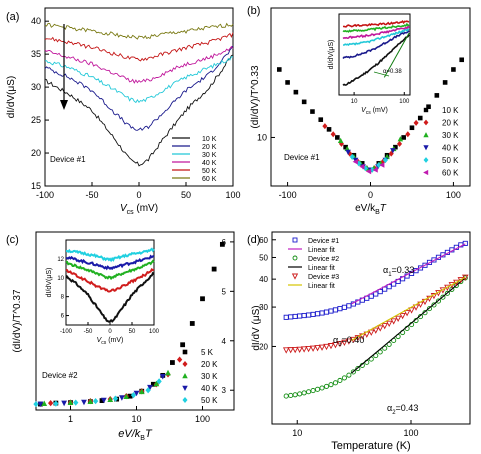  What do you see at coordinates (36, 153) in the screenshot?
I see `panel-a-ytick-label: 20` at bounding box center [36, 153].